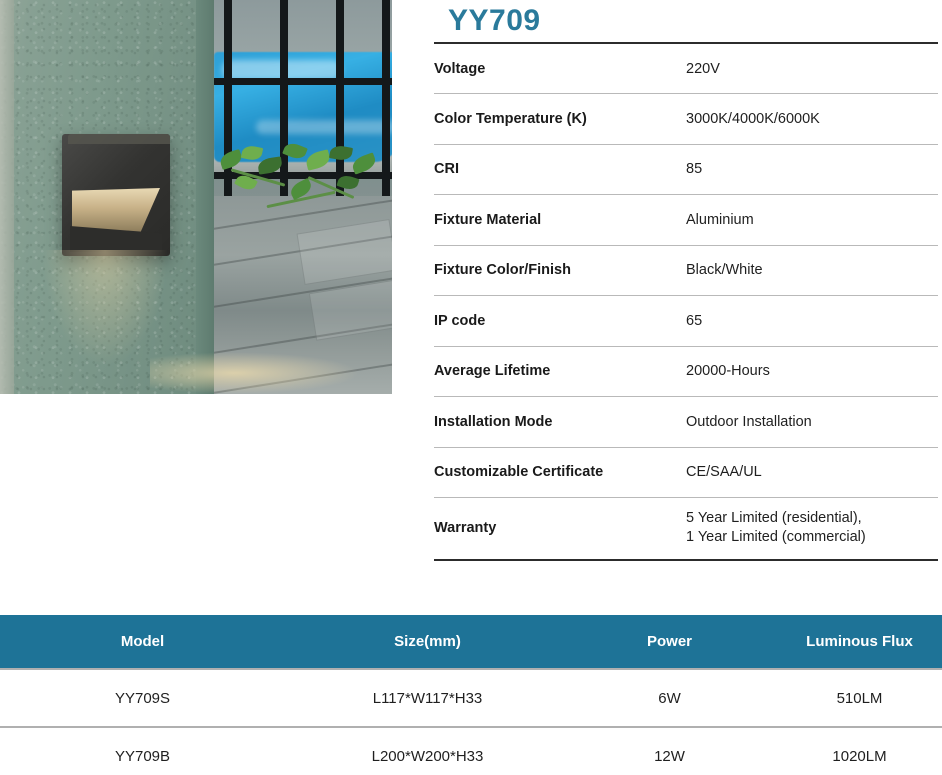 This screenshot has width=942, height=775. I want to click on spec-row-cri: CRI 85, so click(686, 169).